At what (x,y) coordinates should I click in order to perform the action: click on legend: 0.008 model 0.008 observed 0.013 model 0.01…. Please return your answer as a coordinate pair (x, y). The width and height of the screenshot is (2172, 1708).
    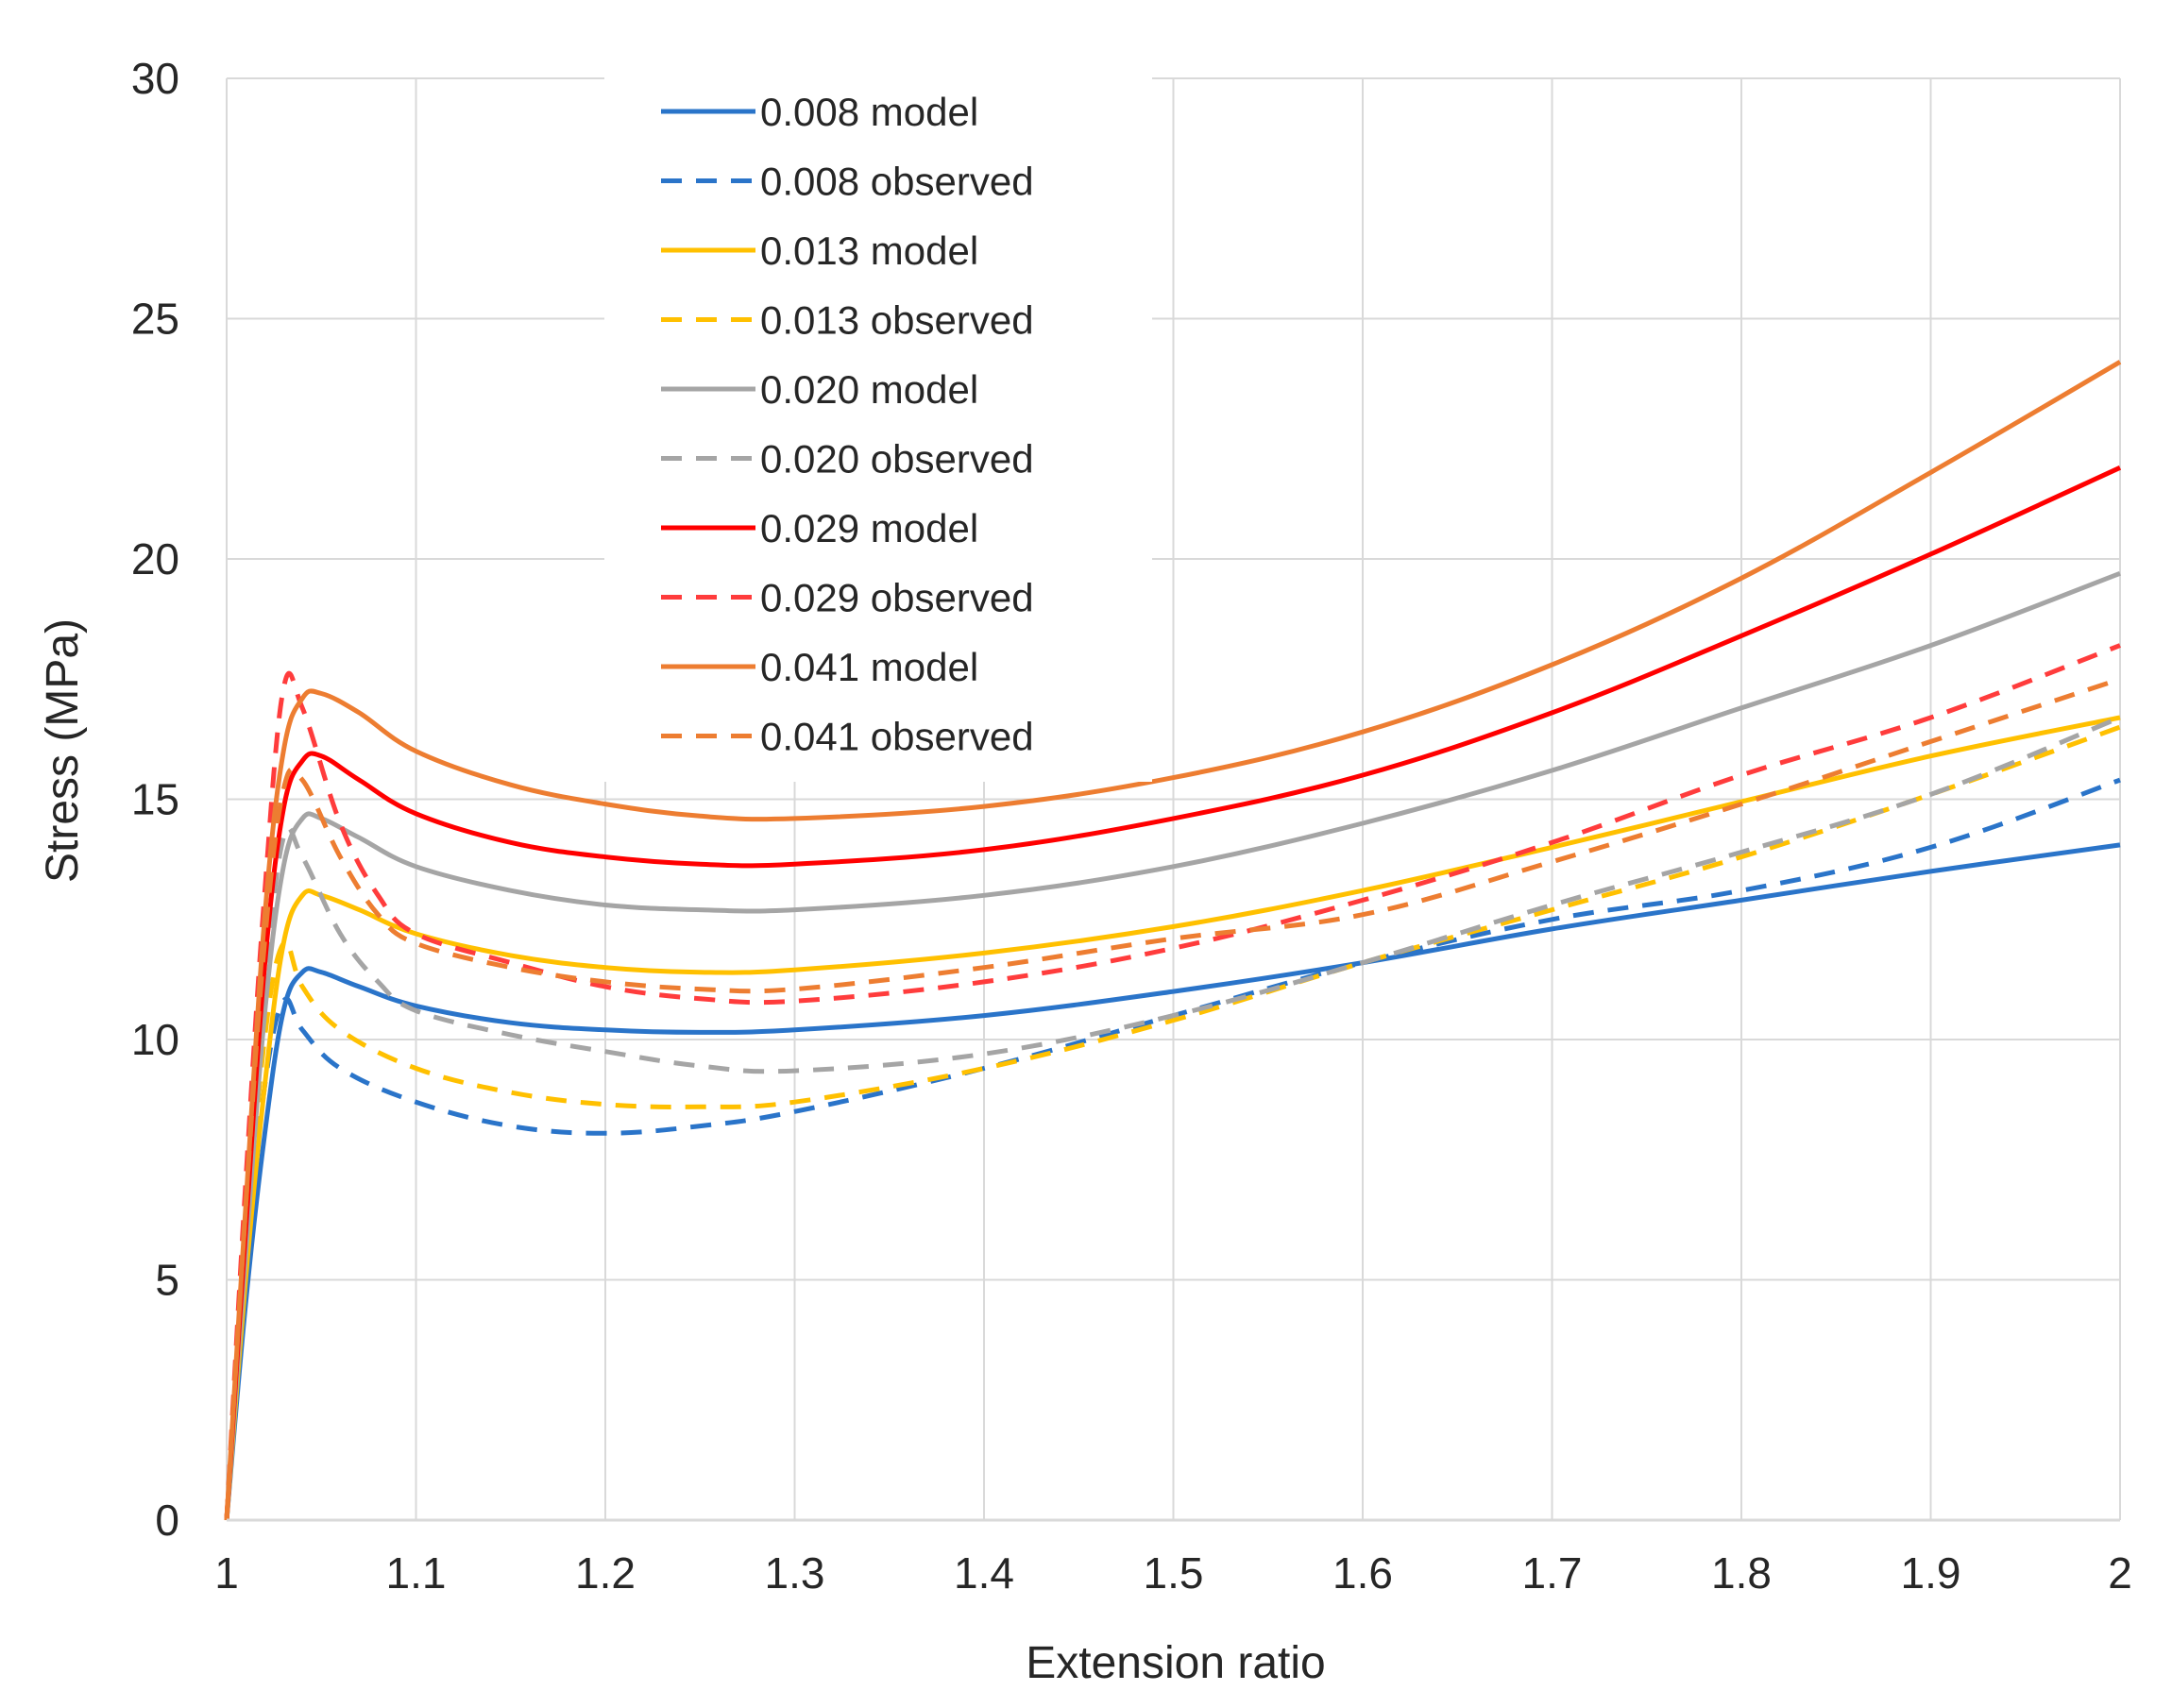
    Looking at the image, I should click on (878, 425).